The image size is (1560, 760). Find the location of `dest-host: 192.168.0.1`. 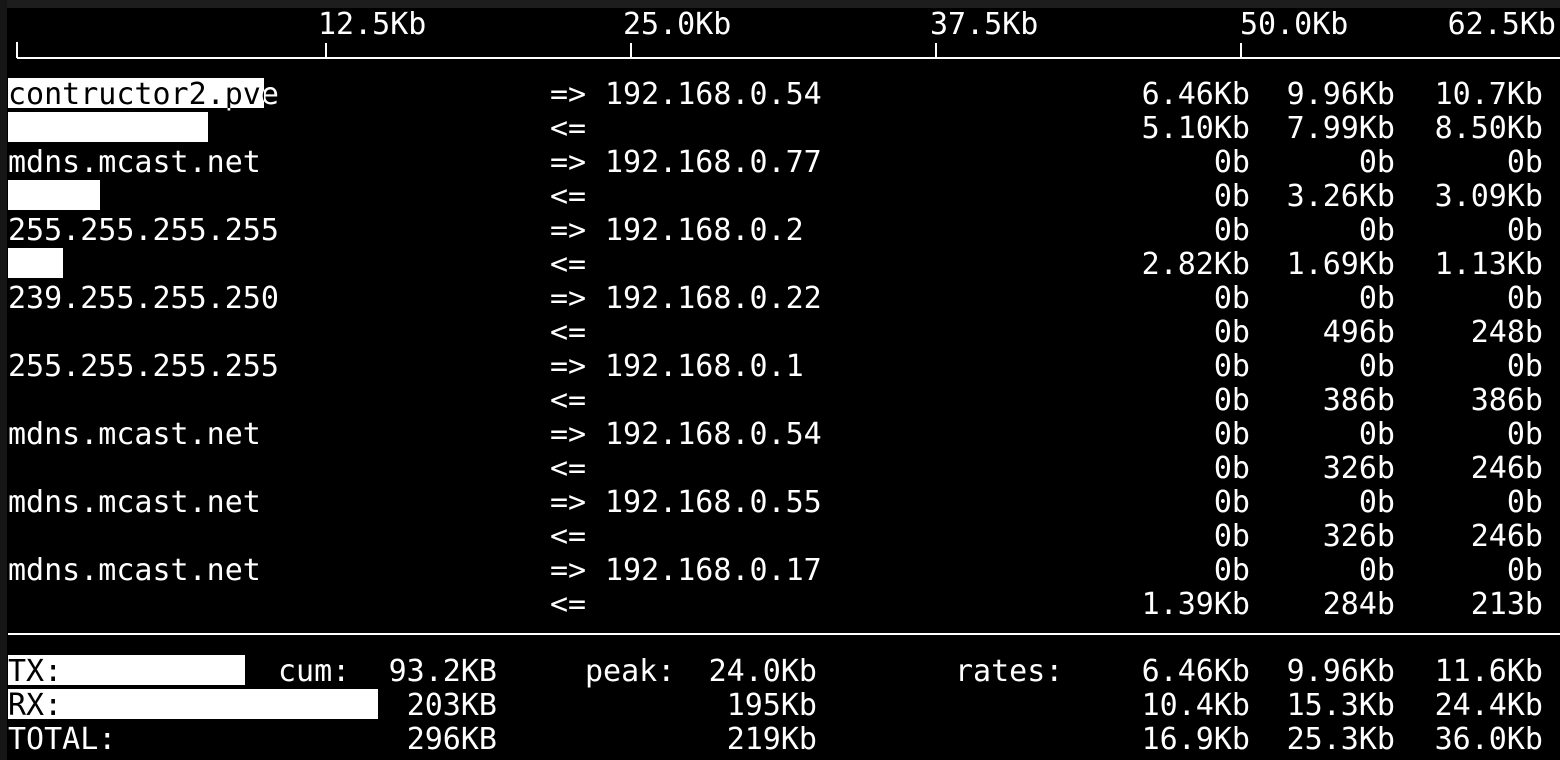

dest-host: 192.168.0.1 is located at coordinates (704, 366).